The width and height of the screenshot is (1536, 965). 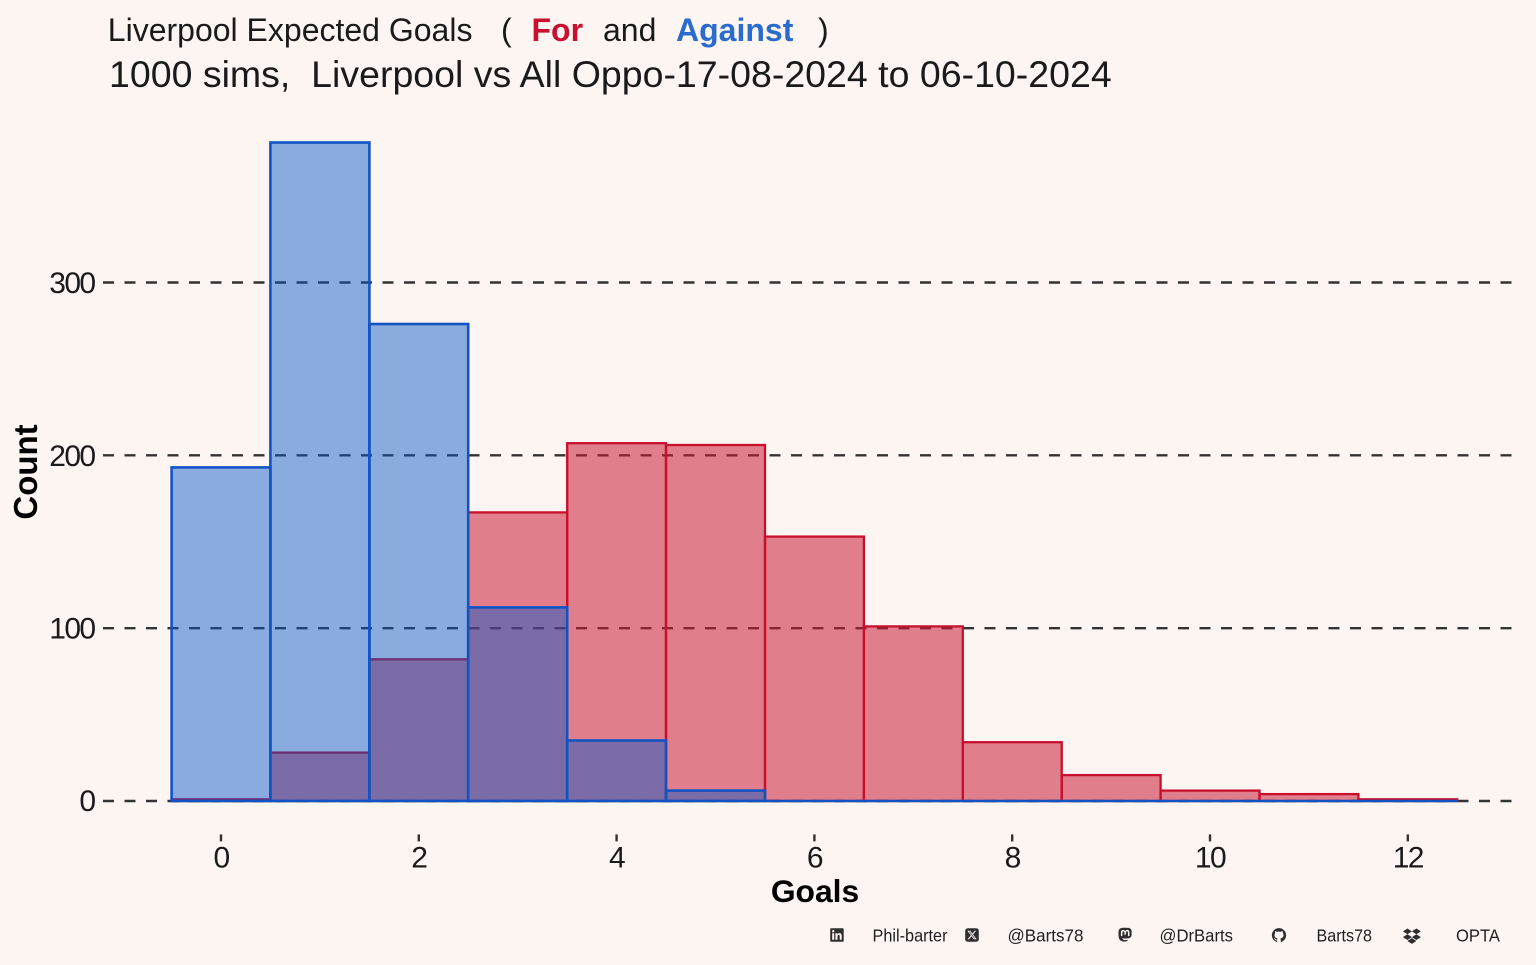 What do you see at coordinates (1197, 935) in the screenshot?
I see `svg-text: @DrBarts` at bounding box center [1197, 935].